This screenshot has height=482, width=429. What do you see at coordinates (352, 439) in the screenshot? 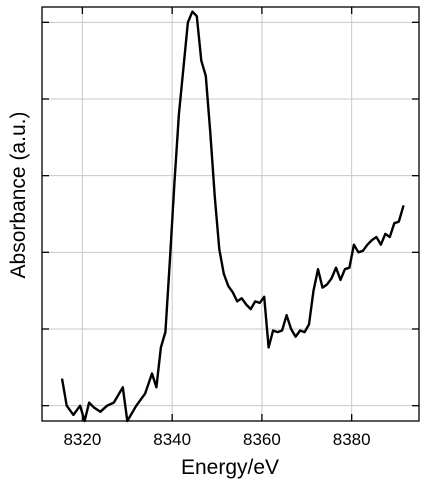
I see `x-tick-label: 8380` at bounding box center [352, 439].